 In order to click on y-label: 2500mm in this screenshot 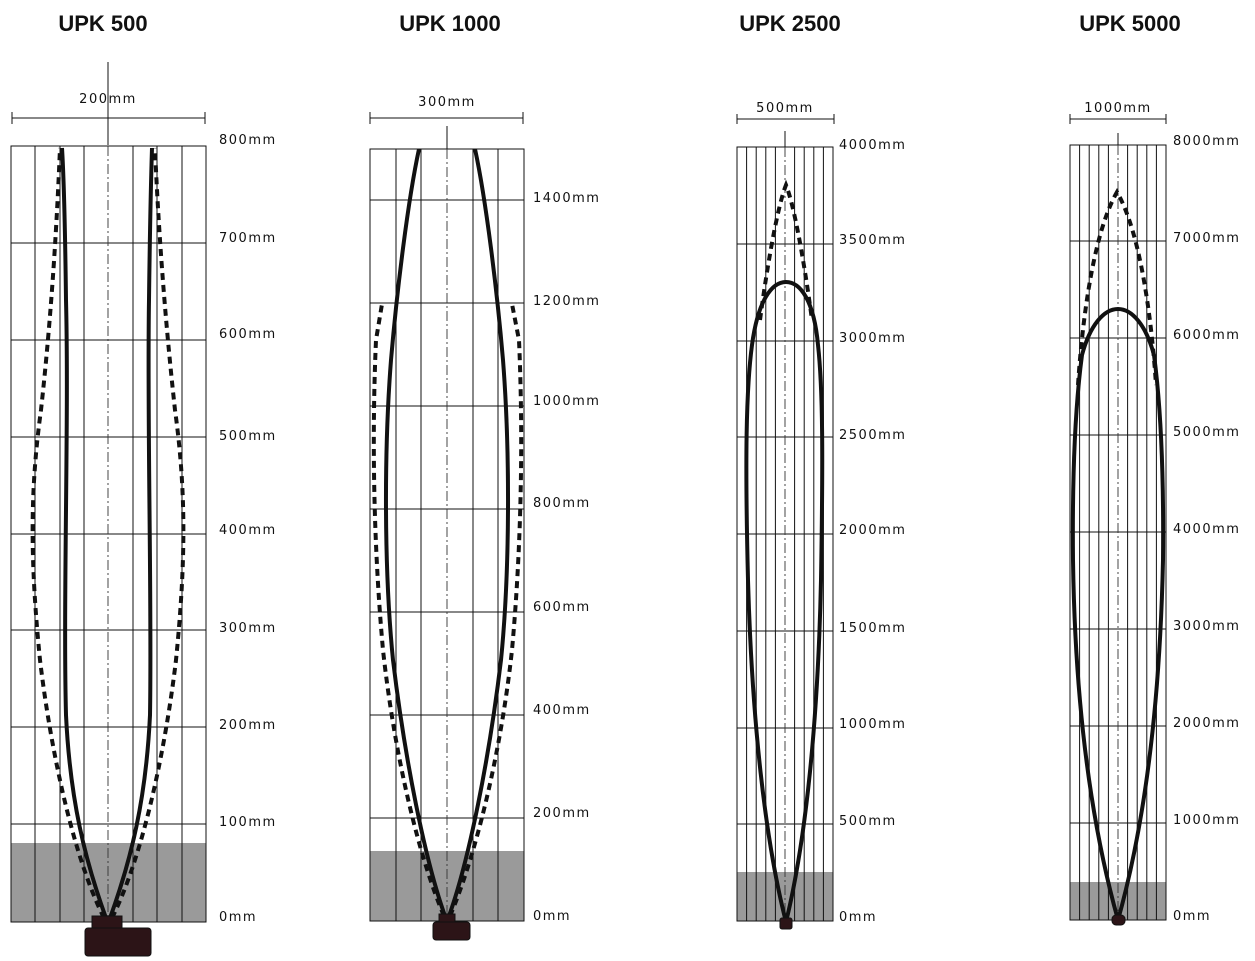, I will do `click(872, 435)`.